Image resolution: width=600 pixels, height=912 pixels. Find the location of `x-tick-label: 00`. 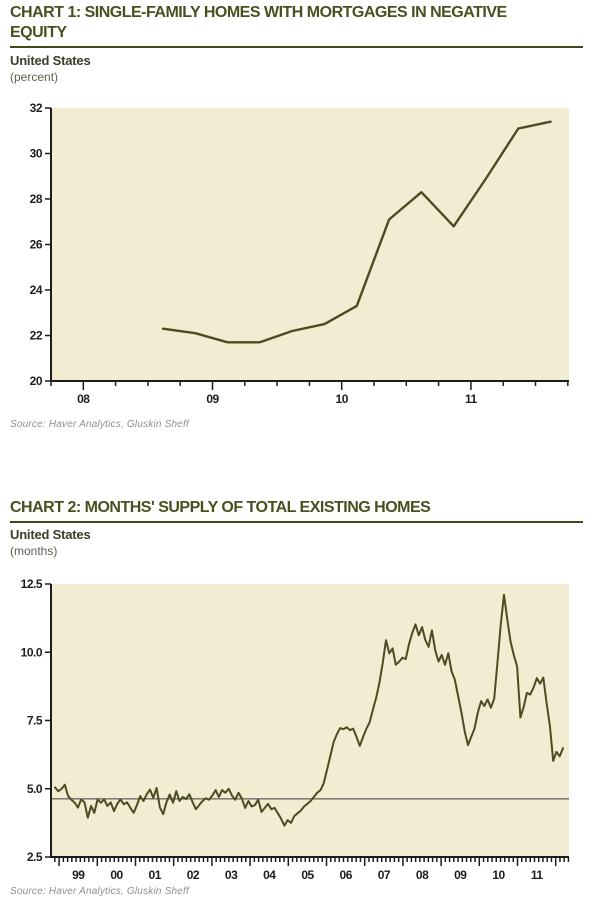

x-tick-label: 00 is located at coordinates (116, 875).